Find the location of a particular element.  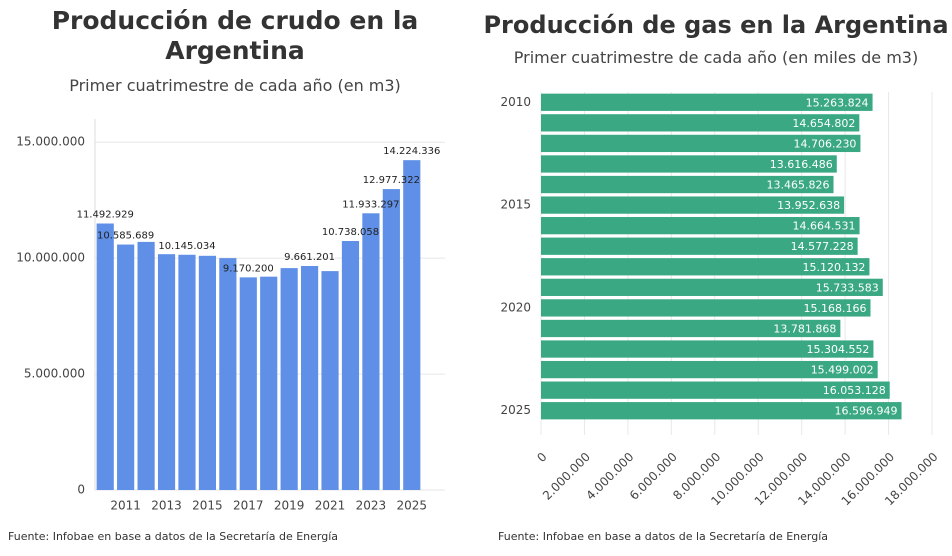

value-label: 10.585.689 is located at coordinates (125, 236).